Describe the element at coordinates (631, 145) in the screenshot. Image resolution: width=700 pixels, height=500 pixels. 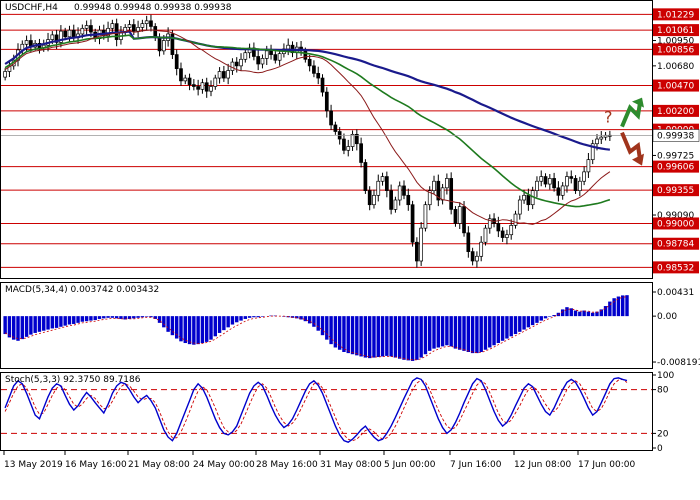
I see `down-arrow` at that location.